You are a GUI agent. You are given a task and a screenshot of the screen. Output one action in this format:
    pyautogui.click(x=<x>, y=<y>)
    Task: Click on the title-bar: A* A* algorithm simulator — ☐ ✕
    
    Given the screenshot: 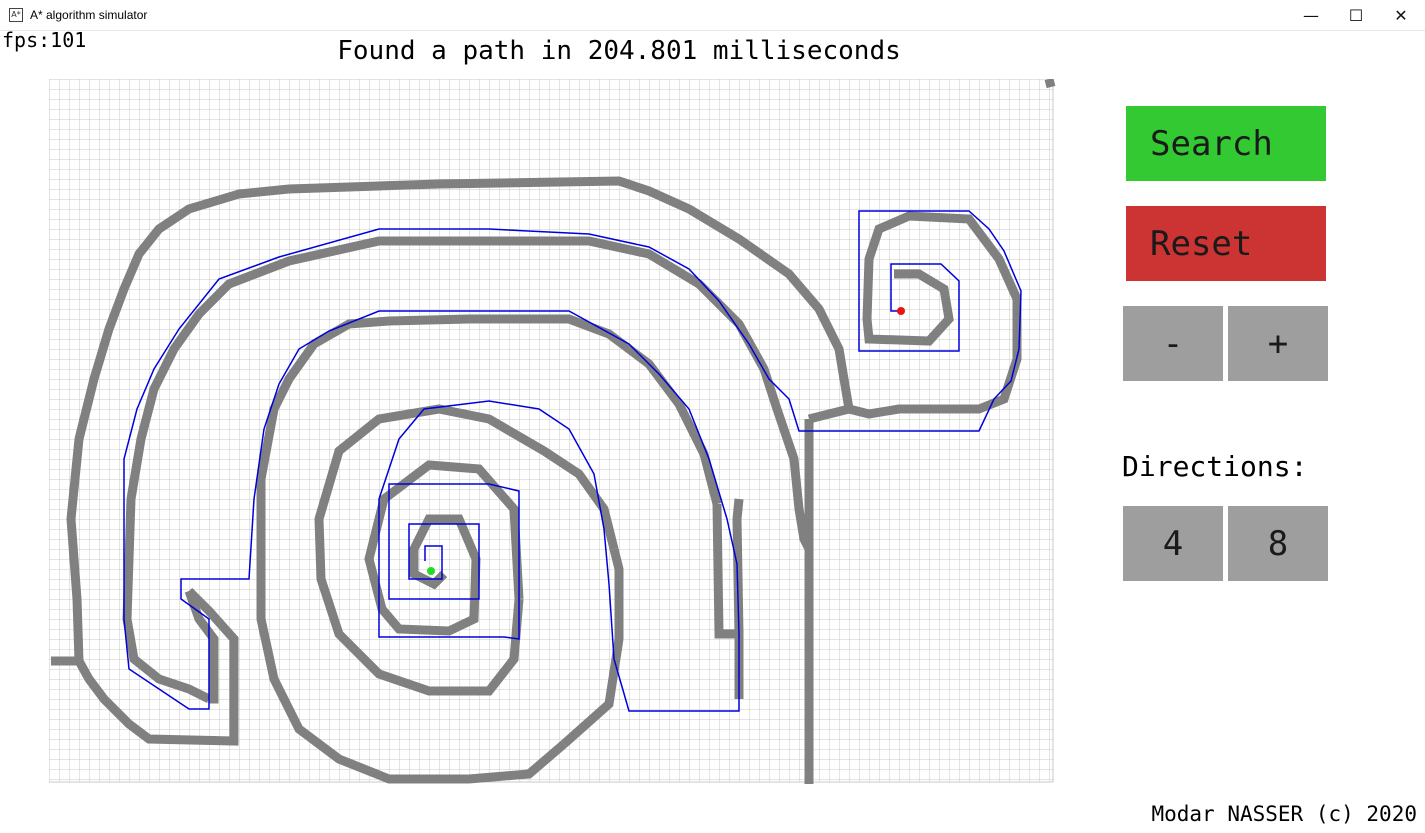 What is the action you would take?
    pyautogui.click(x=712, y=15)
    